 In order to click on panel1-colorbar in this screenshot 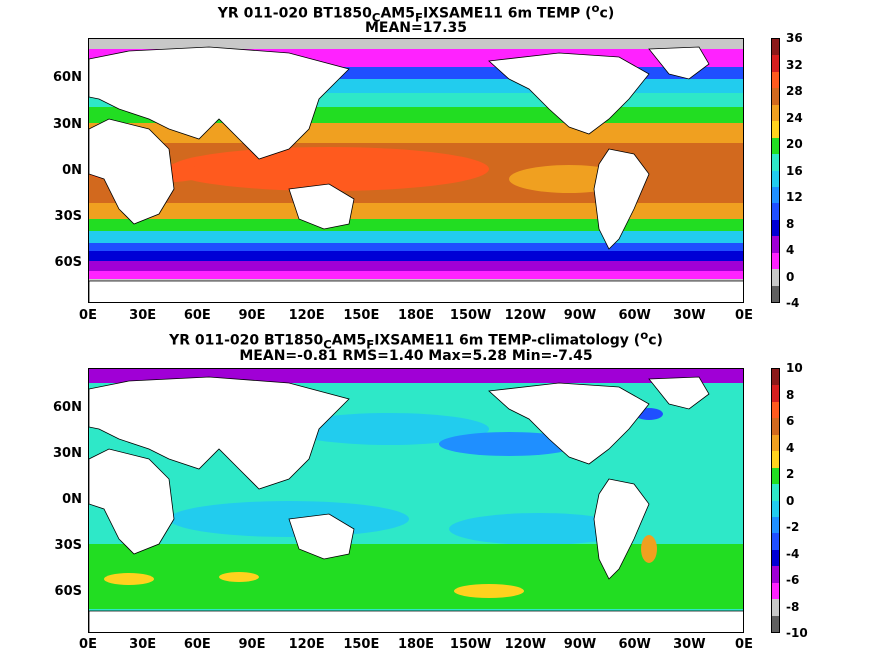, I will do `click(775, 170)`.